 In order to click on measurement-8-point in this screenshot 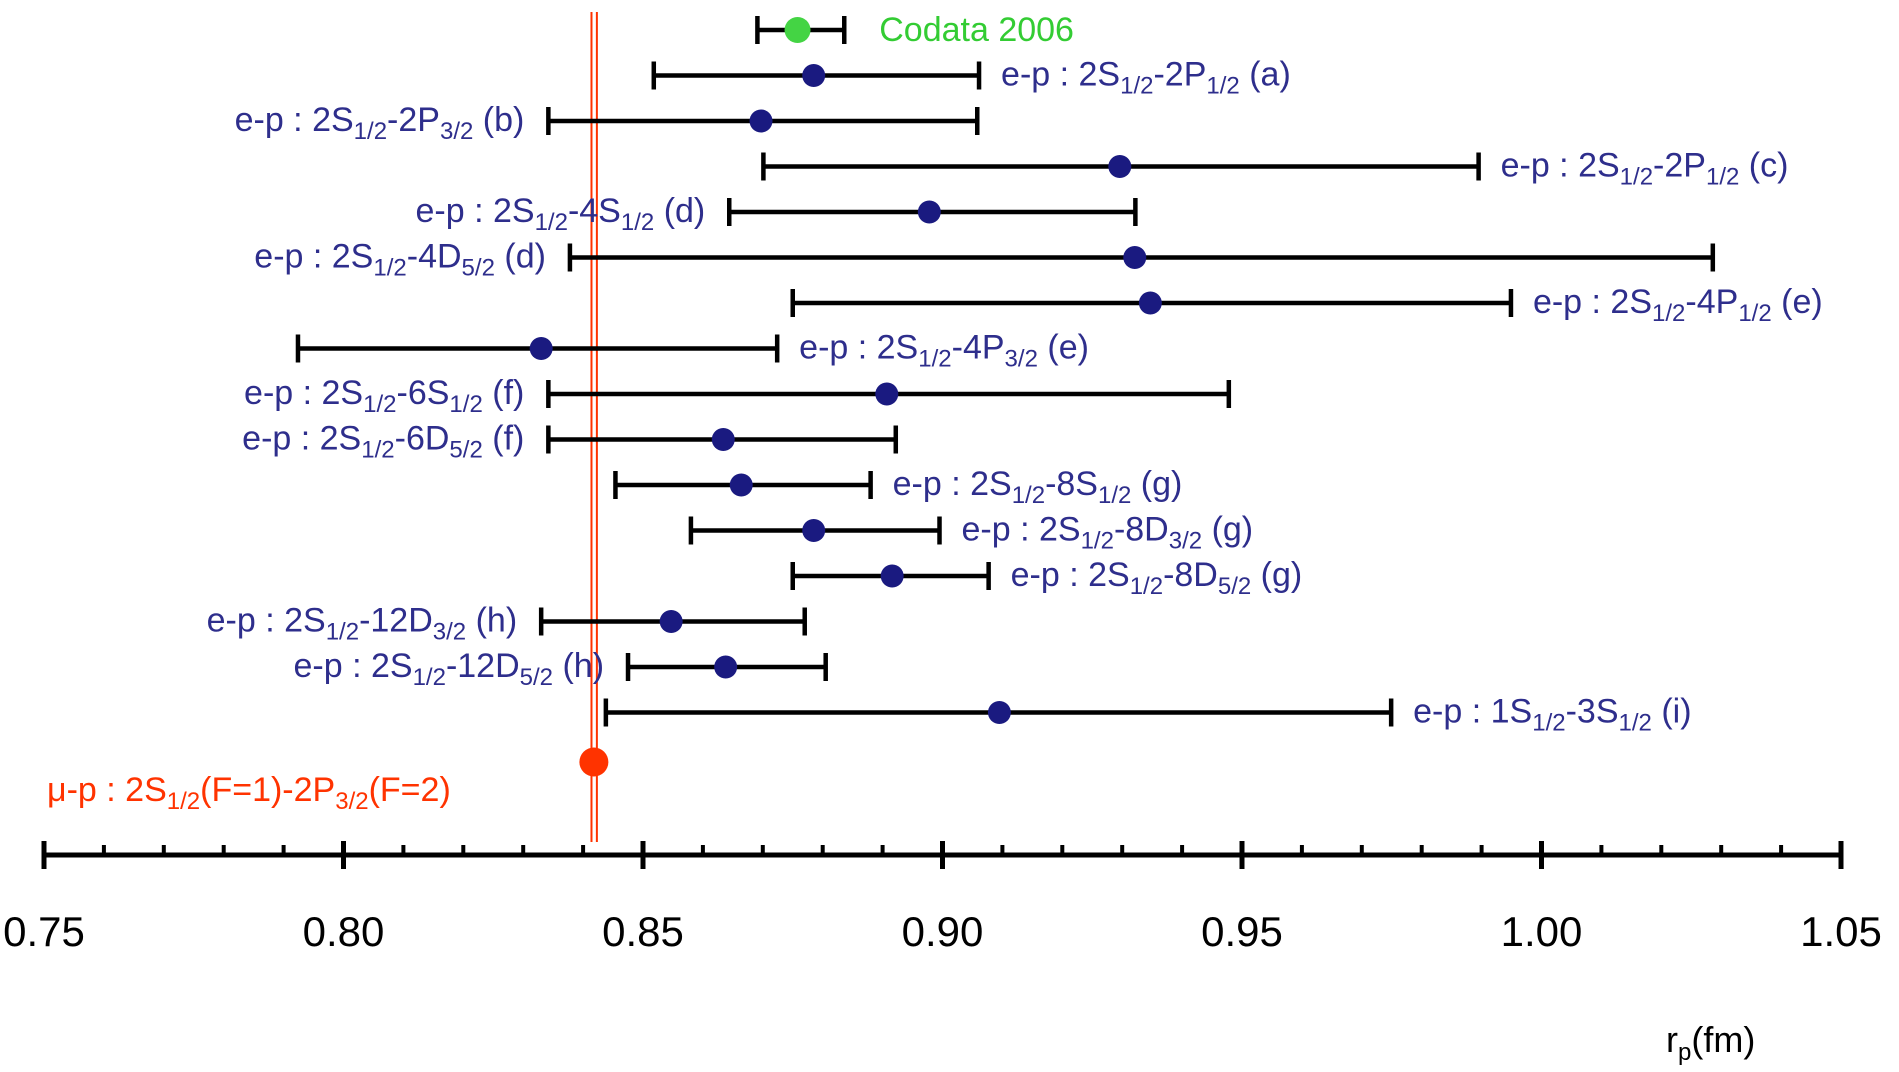, I will do `click(887, 394)`.